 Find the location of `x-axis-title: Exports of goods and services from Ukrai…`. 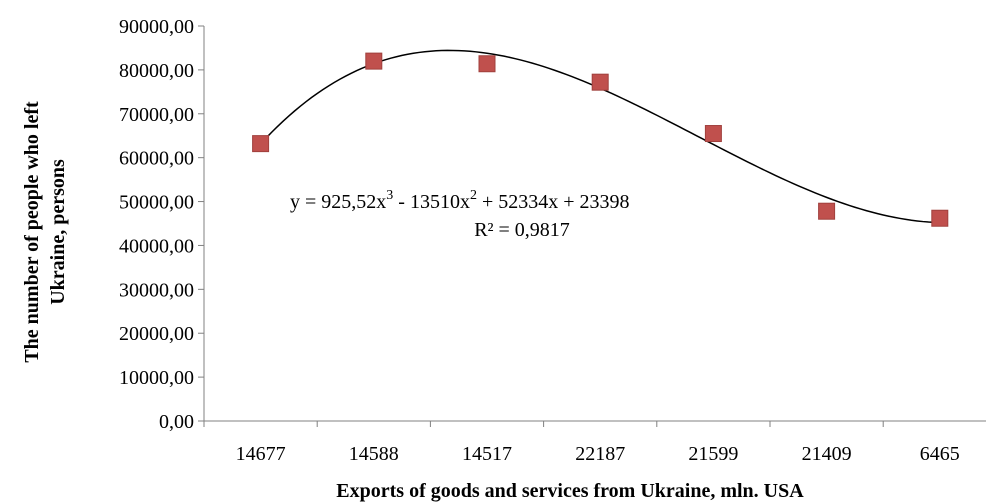

x-axis-title: Exports of goods and services from Ukrai… is located at coordinates (570, 491).